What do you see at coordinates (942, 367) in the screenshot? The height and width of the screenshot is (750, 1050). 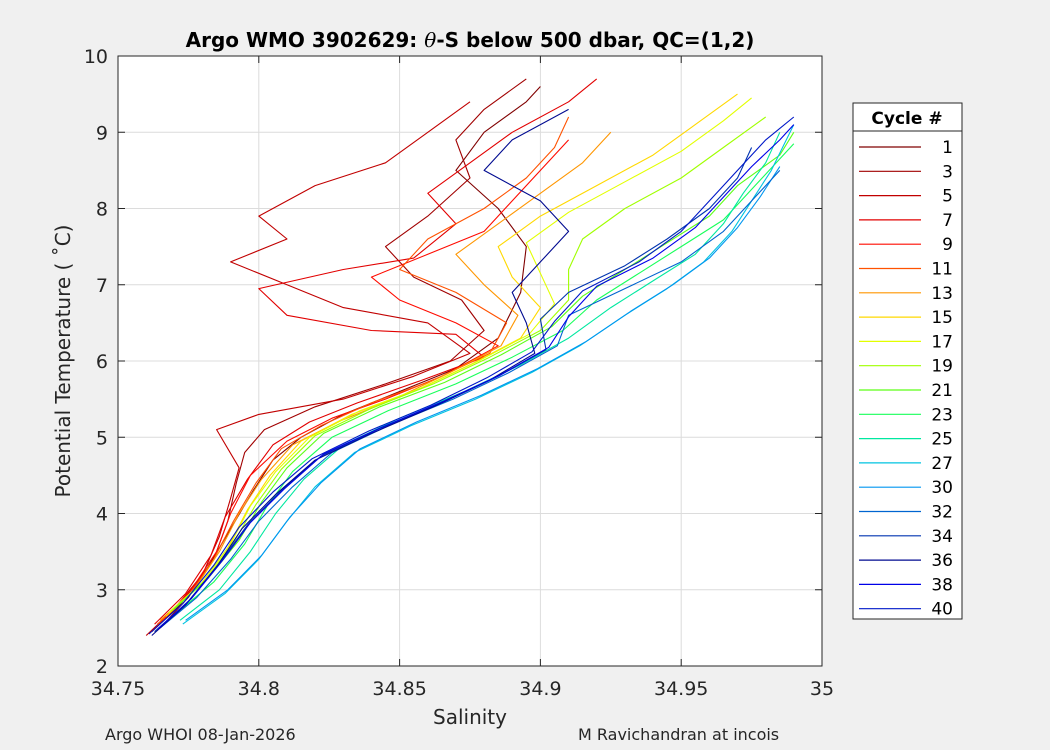 I see `legend-entry-label: 19` at bounding box center [942, 367].